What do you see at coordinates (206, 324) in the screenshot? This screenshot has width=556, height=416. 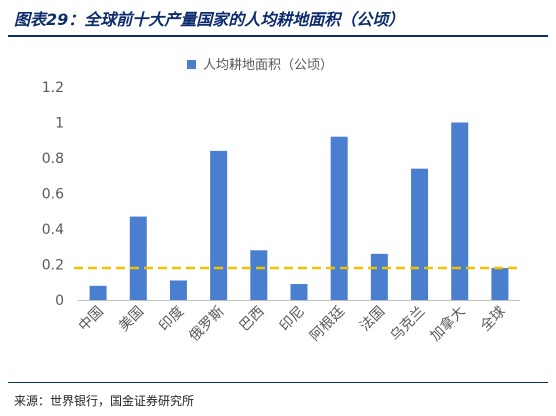 I see `x-tick-label: 俄罗斯` at bounding box center [206, 324].